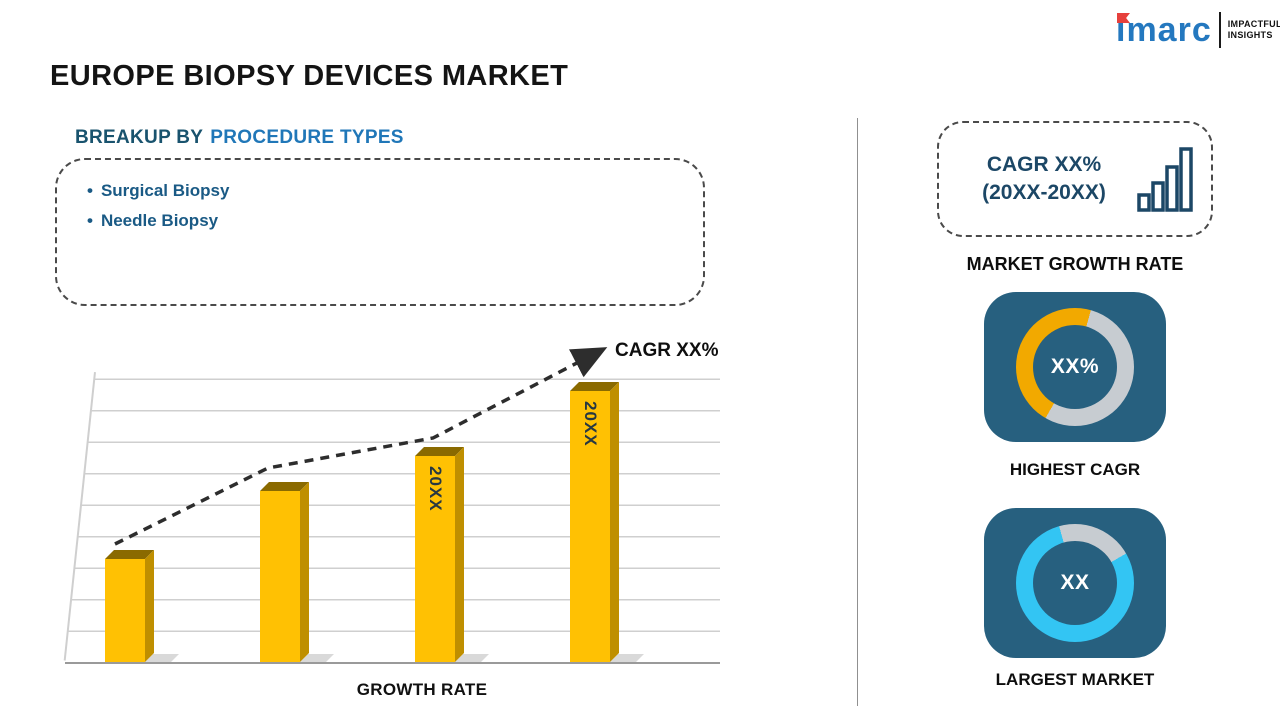  What do you see at coordinates (165, 190) in the screenshot?
I see `procedure-type-label: Surgical Biopsy` at bounding box center [165, 190].